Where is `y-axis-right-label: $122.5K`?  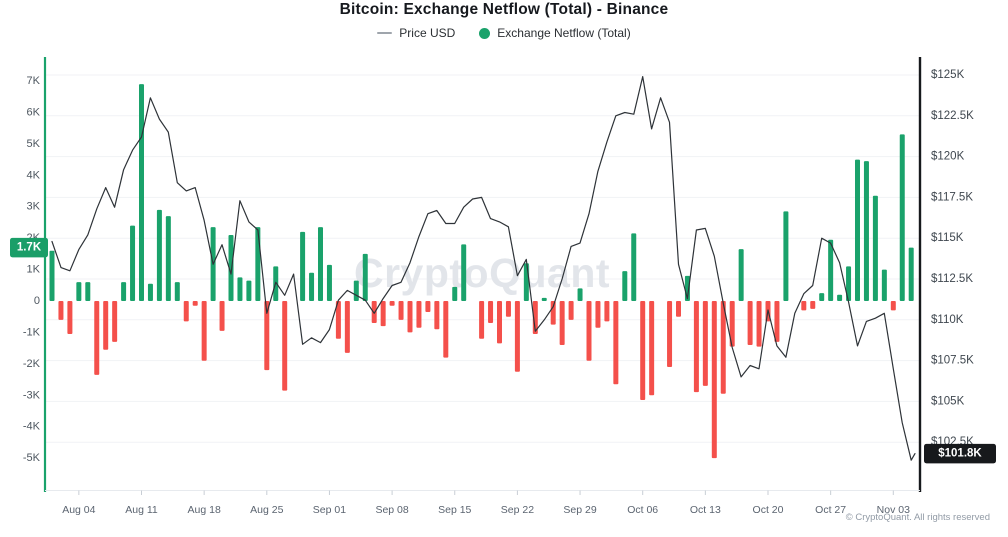 y-axis-right-label: $122.5K is located at coordinates (952, 116).